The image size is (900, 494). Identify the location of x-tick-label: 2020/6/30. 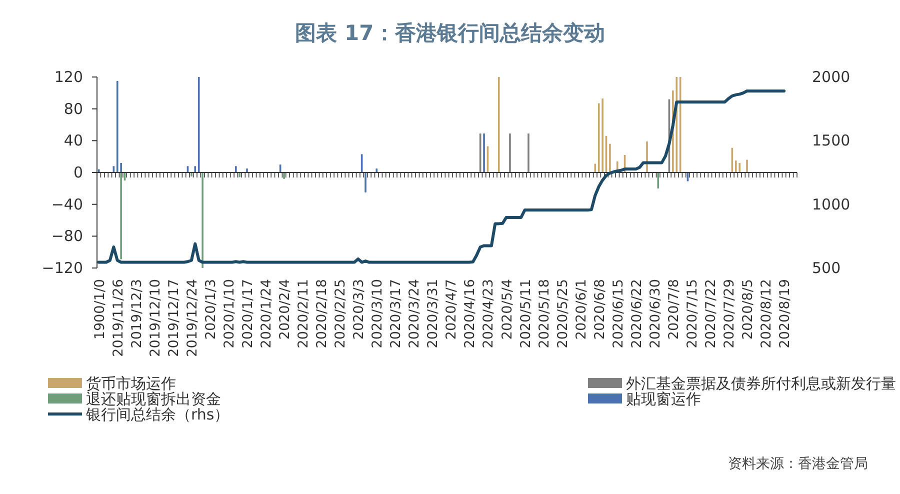
(655, 313).